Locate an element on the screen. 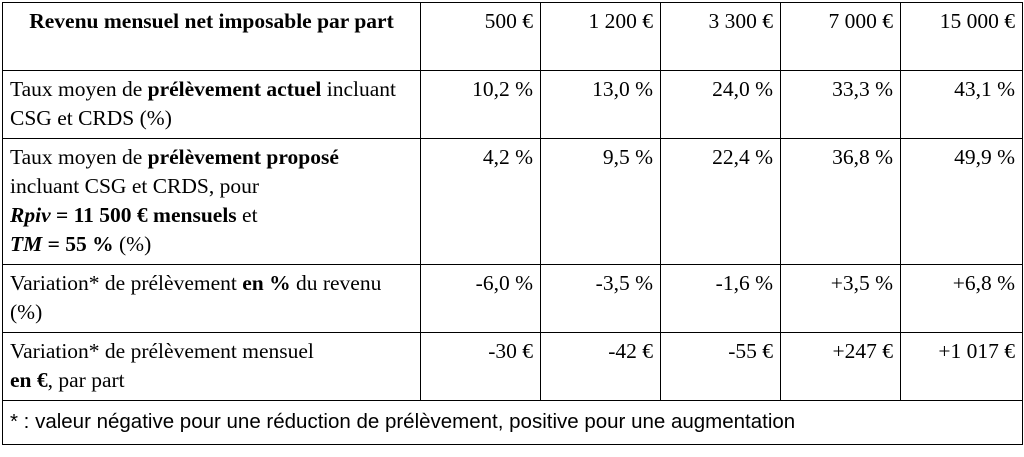 The image size is (1024, 457). table-cell: -6,0 % is located at coordinates (480, 298).